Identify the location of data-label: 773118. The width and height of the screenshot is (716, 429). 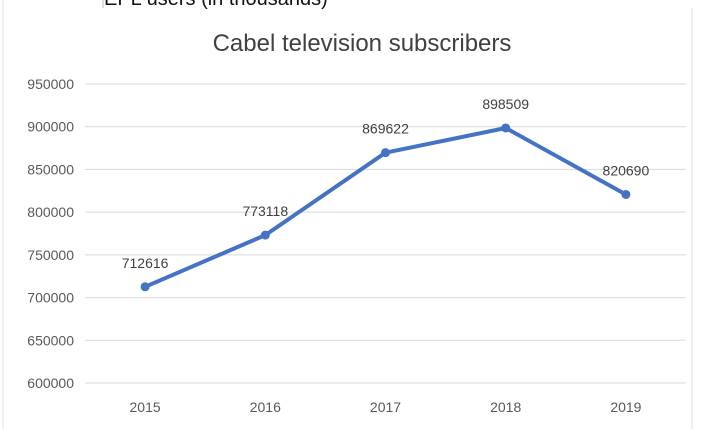
(265, 211).